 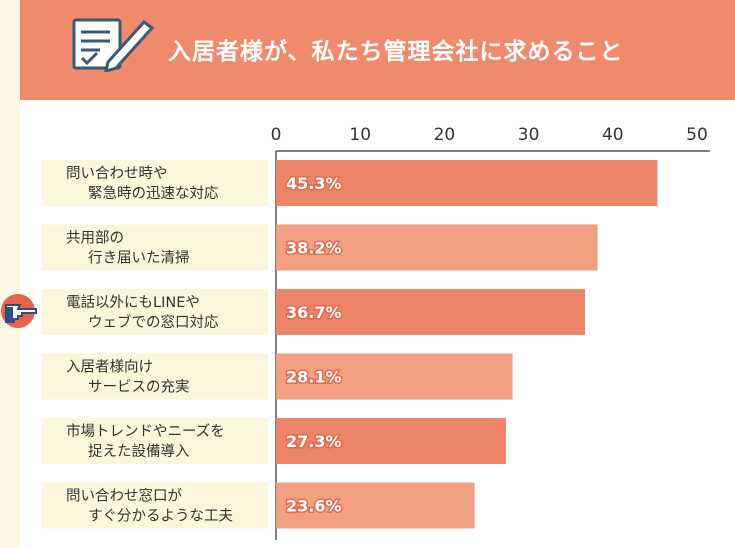 What do you see at coordinates (153, 193) in the screenshot?
I see `category-label: 緊急時の迅速な対応` at bounding box center [153, 193].